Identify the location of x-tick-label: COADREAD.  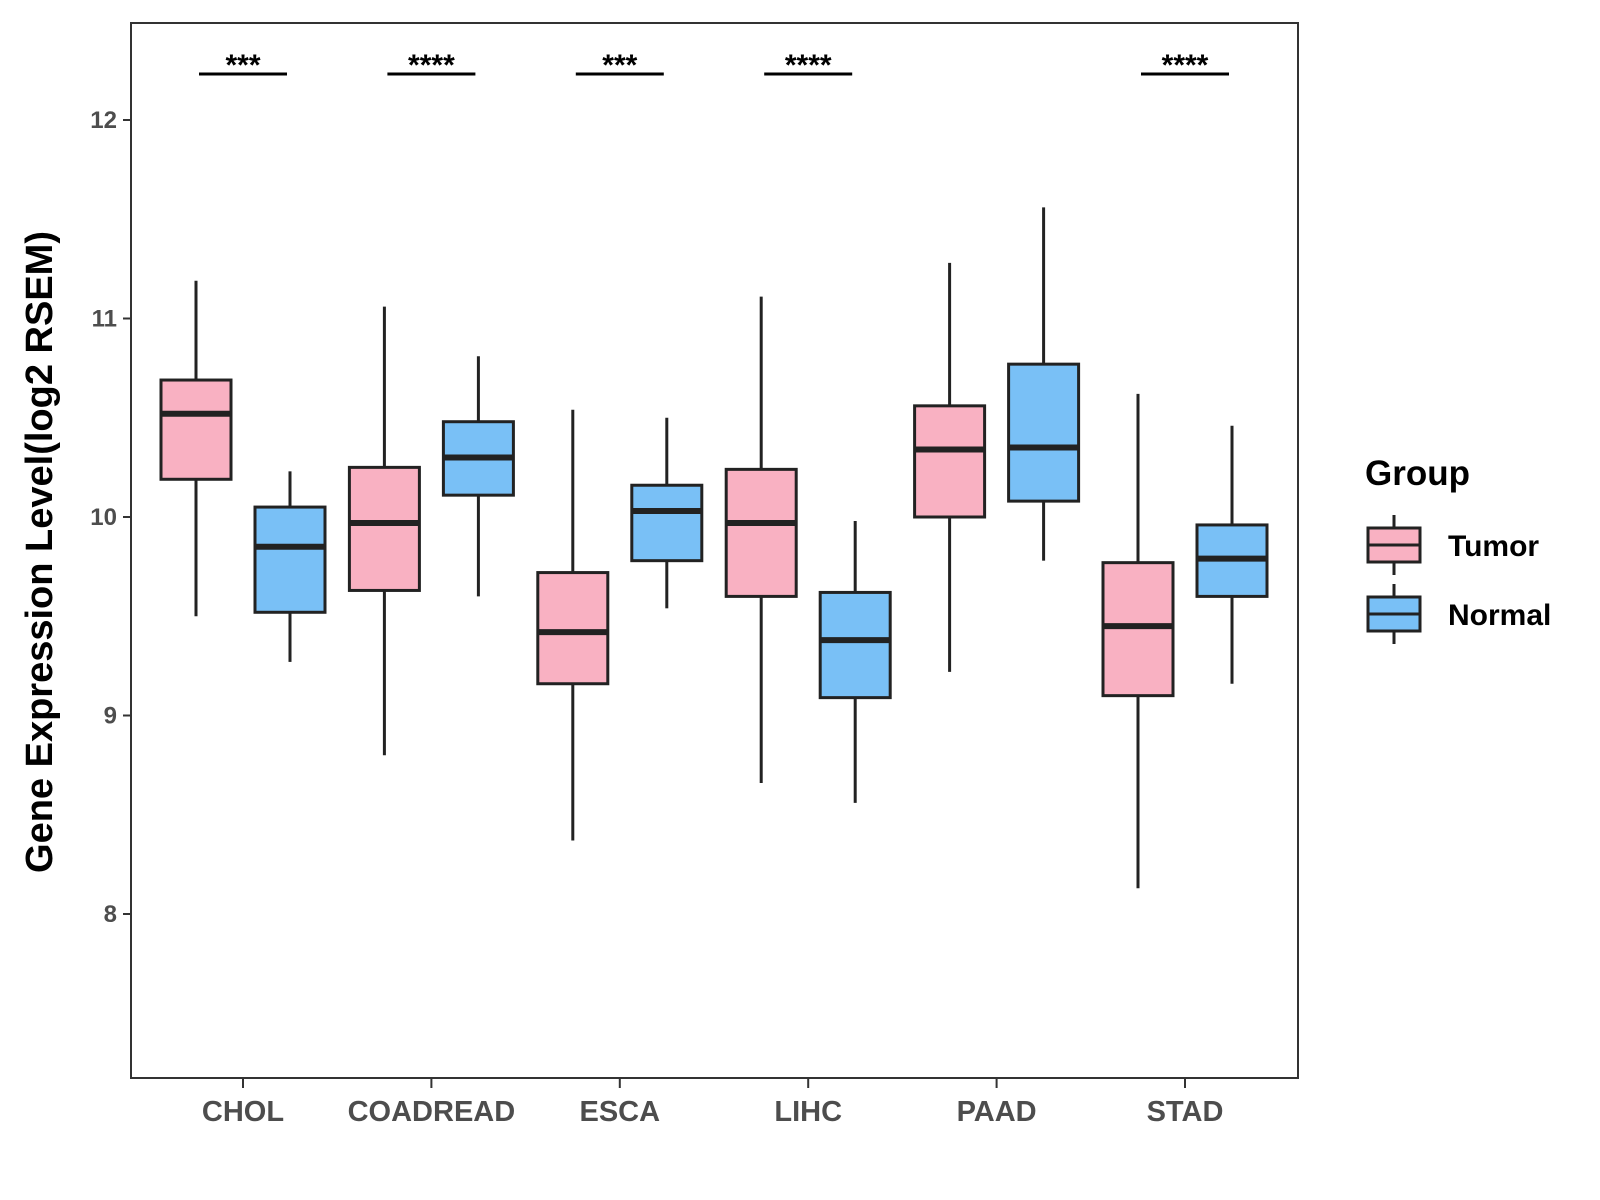
(432, 1112).